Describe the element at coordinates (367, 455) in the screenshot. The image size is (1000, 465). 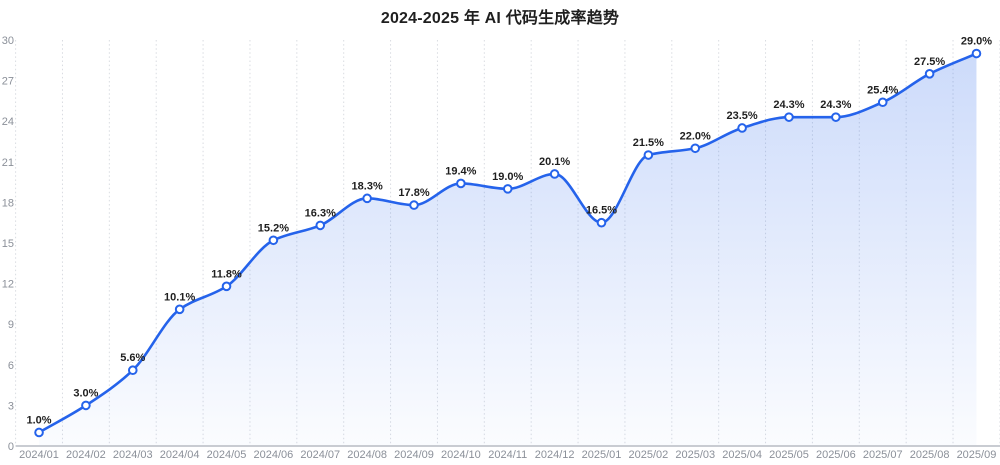
I see `x-axis-label: 2024/08` at that location.